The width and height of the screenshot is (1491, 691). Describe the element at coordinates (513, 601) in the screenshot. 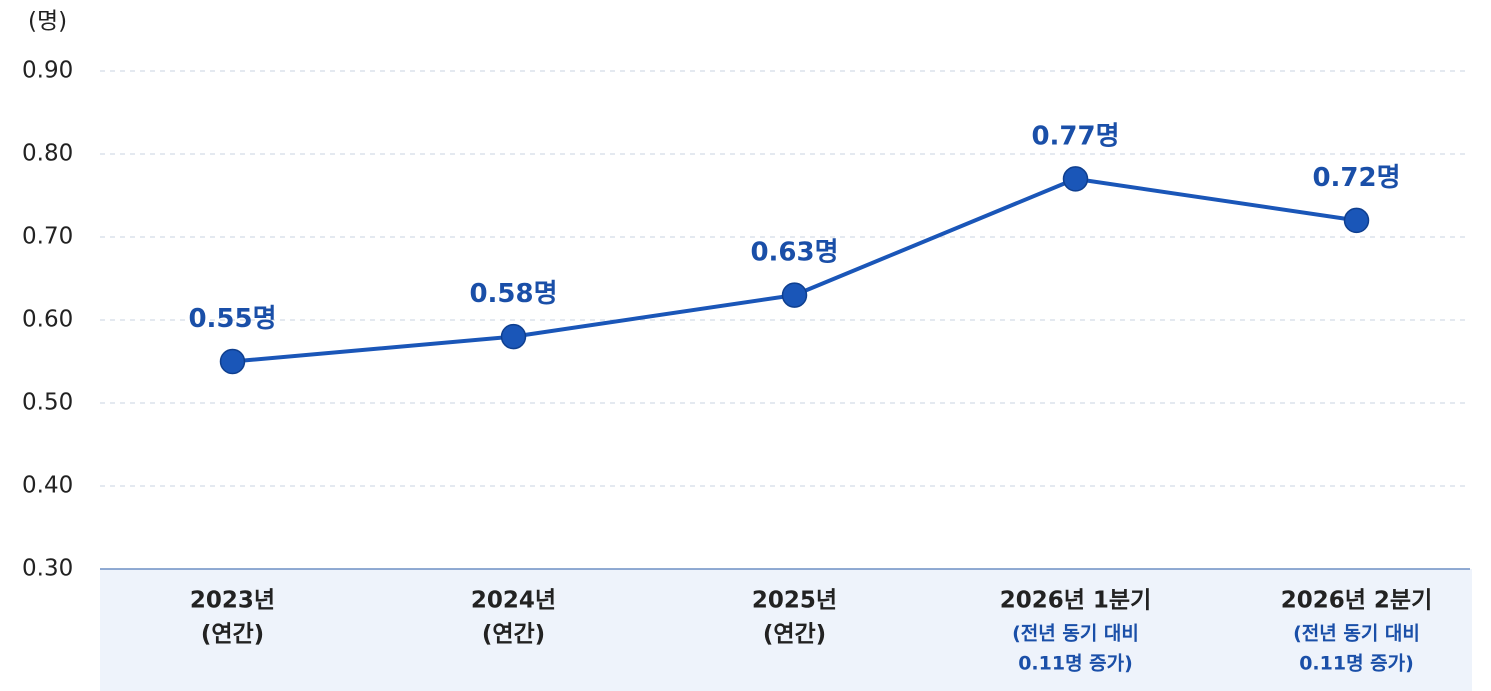

I see `x-tick-label: 2024년` at that location.